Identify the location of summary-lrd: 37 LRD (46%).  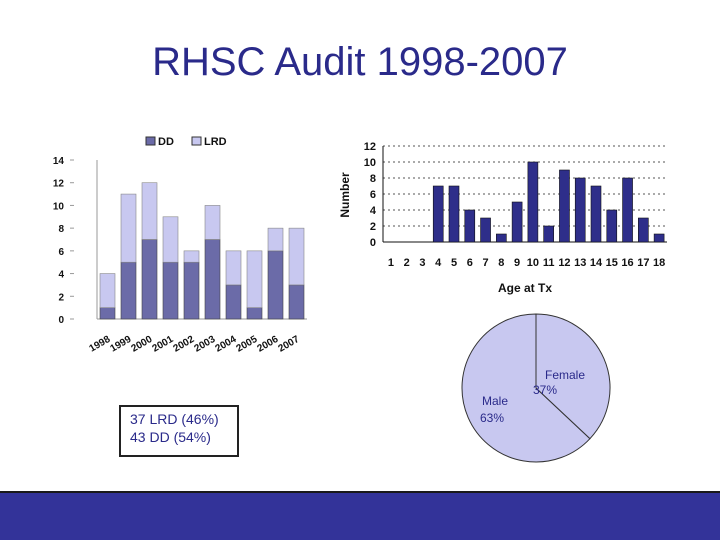
(174, 419).